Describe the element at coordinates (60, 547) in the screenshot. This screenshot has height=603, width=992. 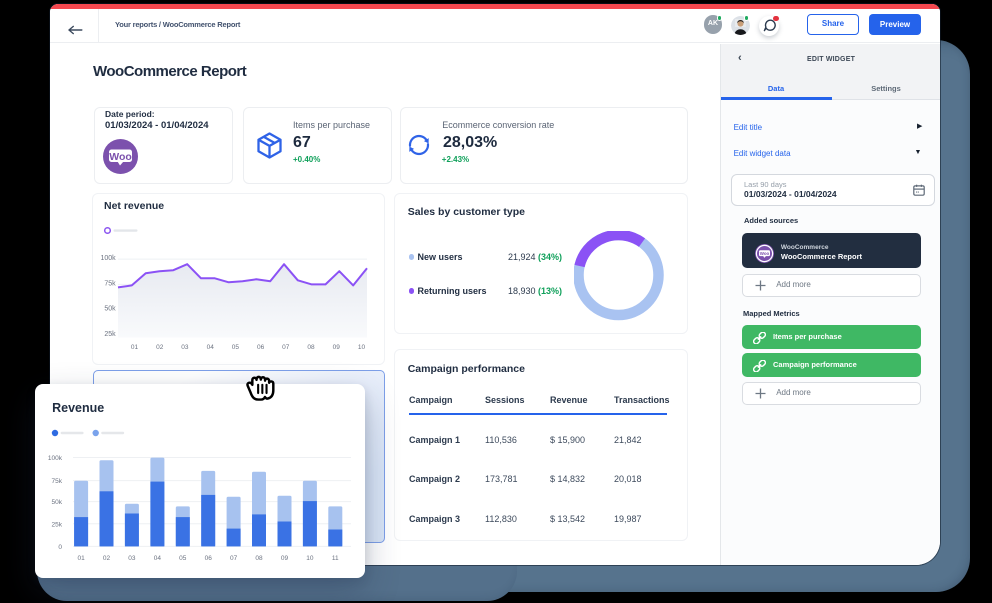
I see `svg-text: 0` at that location.